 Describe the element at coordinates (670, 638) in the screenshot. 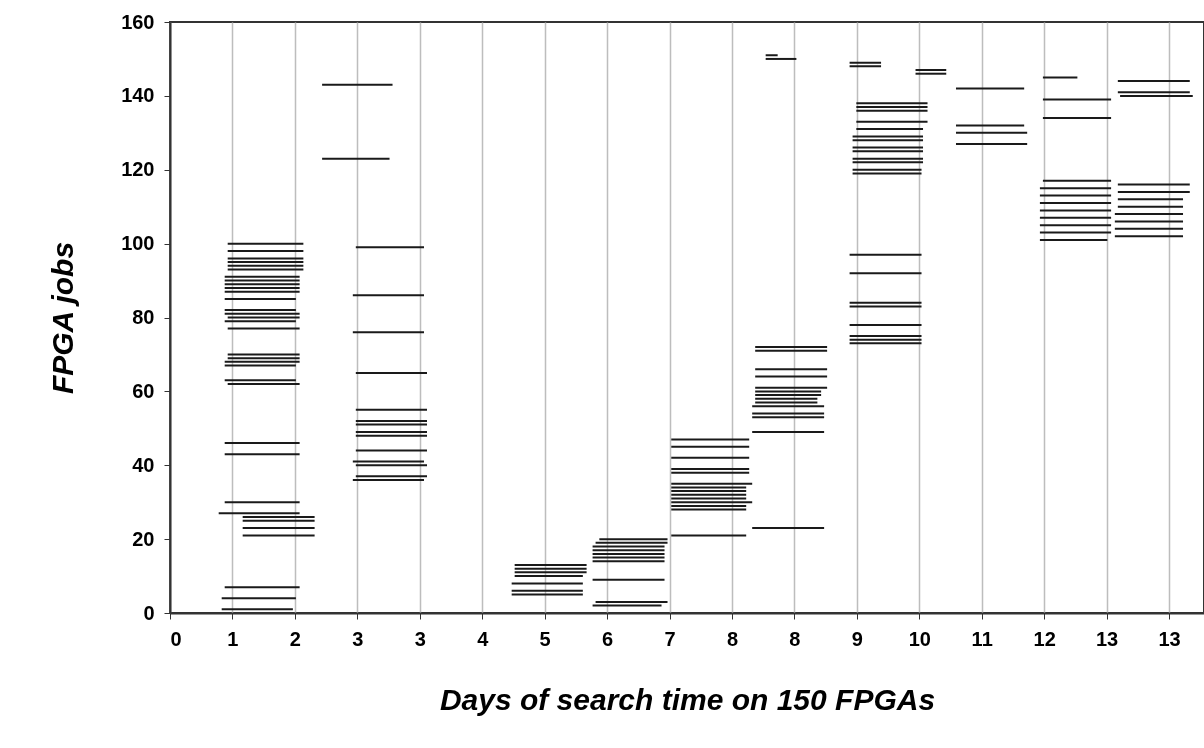

I see `x-tick-label: 7` at that location.